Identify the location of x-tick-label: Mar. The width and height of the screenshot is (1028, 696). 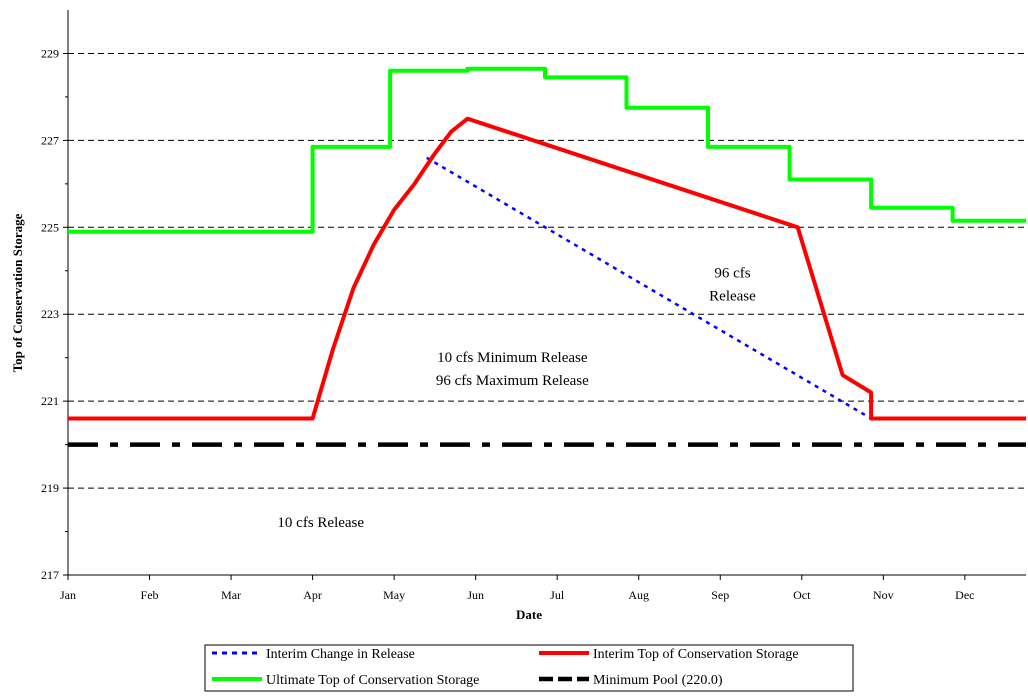
(231, 595).